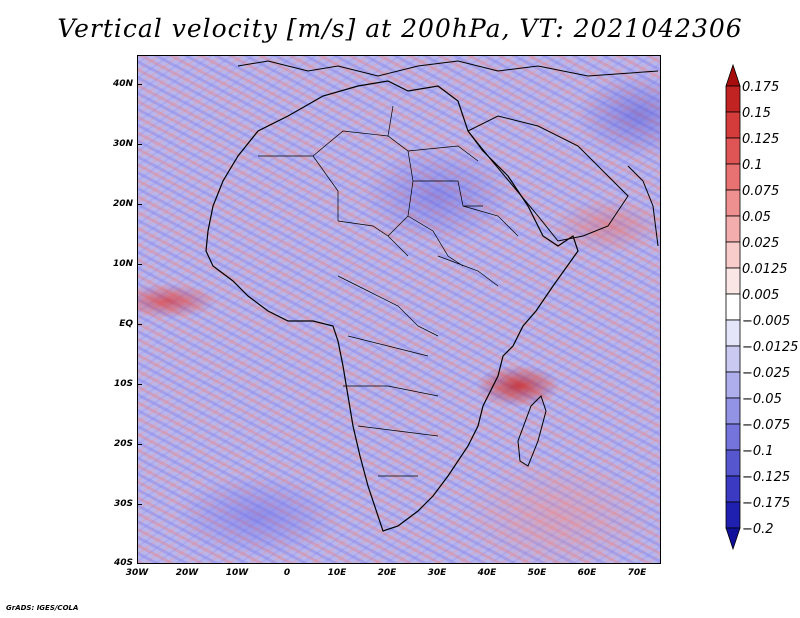 This screenshot has width=800, height=618. What do you see at coordinates (448, 68) in the screenshot?
I see `europe-outline` at bounding box center [448, 68].